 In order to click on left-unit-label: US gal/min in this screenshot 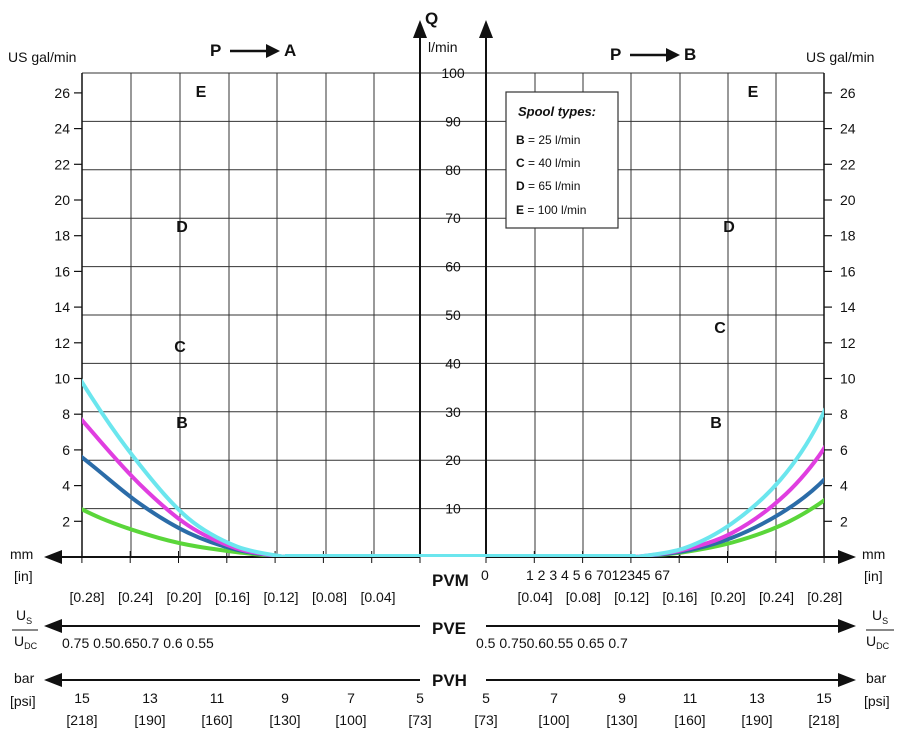, I will do `click(42, 57)`.